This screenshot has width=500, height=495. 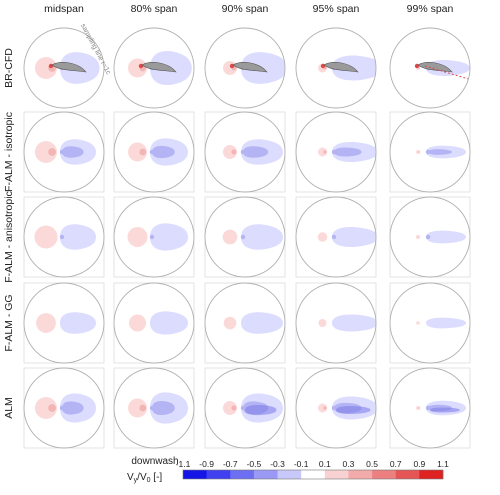 What do you see at coordinates (9, 322) in the screenshot?
I see `row-label: F-ALM - GG` at bounding box center [9, 322].